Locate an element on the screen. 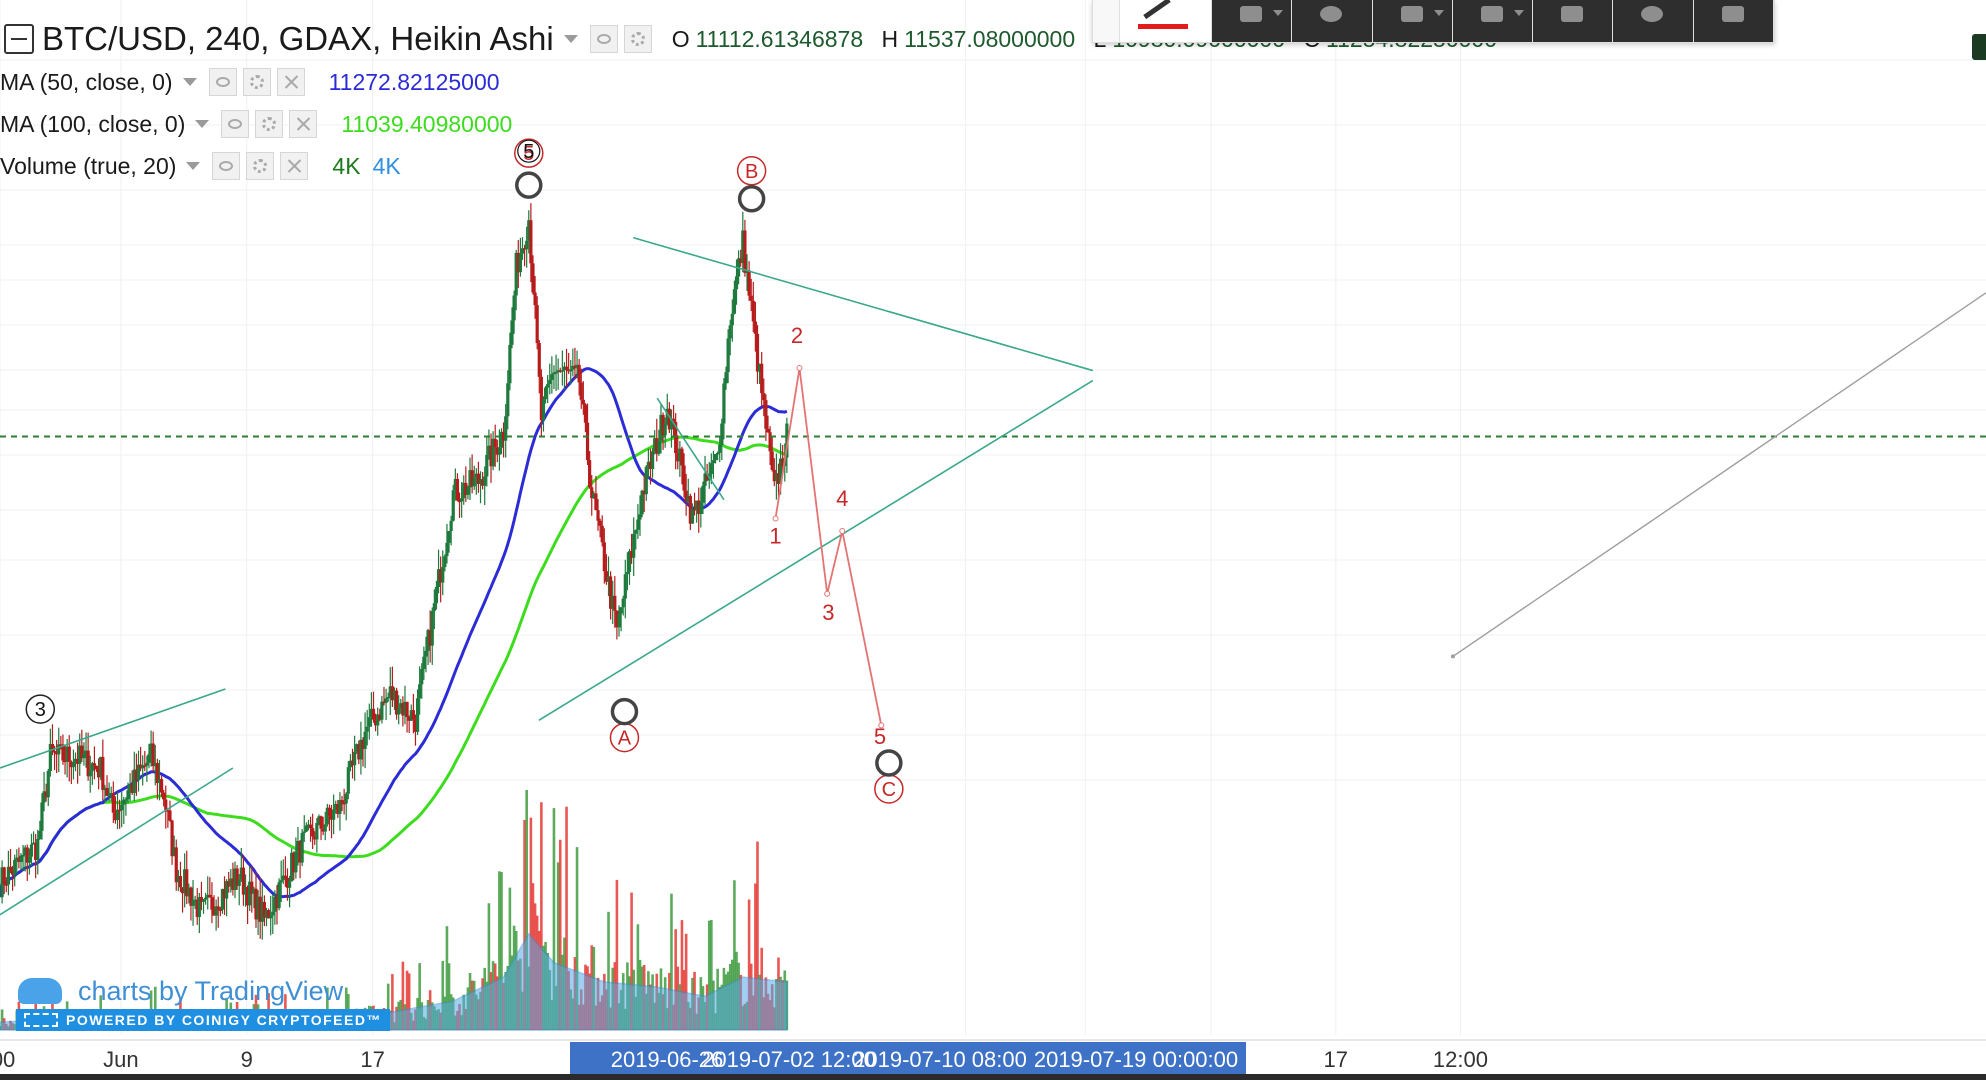 The height and width of the screenshot is (1080, 1986). lock-button is located at coordinates (1573, 21).